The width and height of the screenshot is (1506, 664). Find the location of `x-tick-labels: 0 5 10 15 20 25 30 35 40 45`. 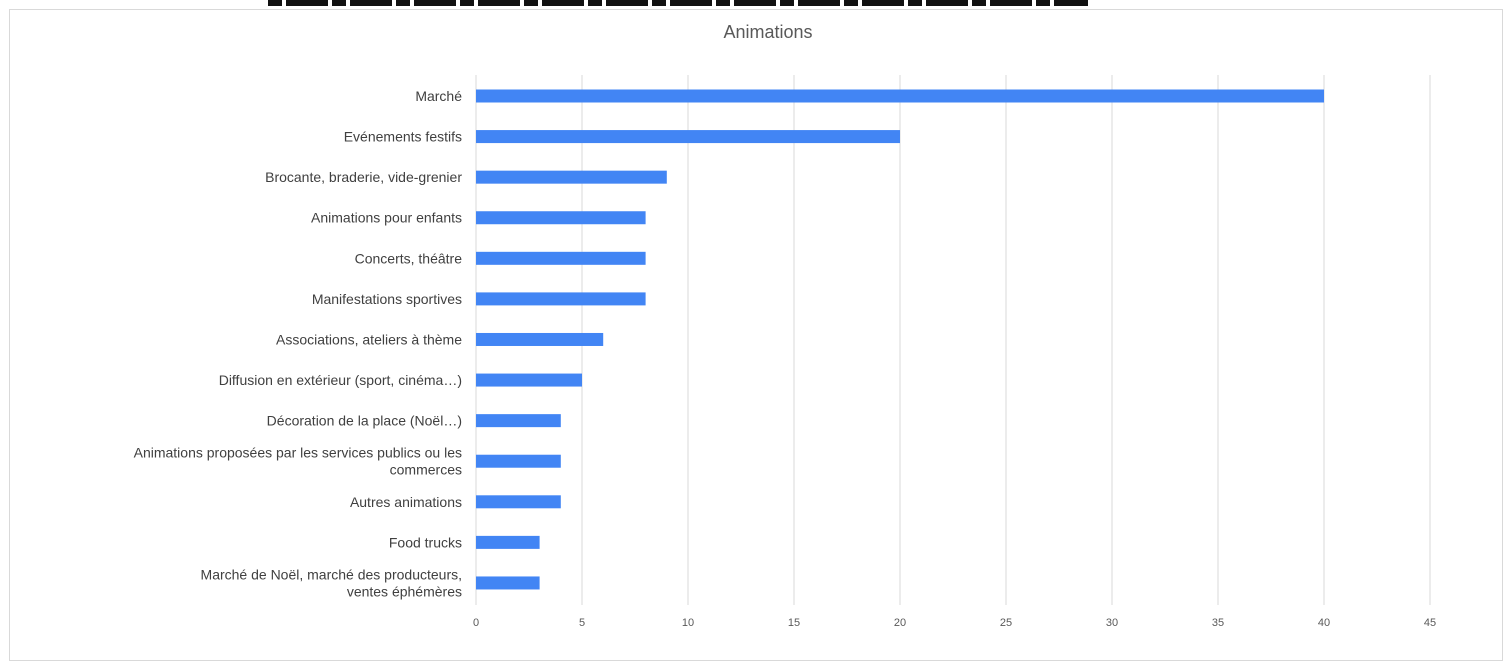

x-tick-labels: 0 5 10 15 20 25 30 35 40 45 is located at coordinates (954, 623).